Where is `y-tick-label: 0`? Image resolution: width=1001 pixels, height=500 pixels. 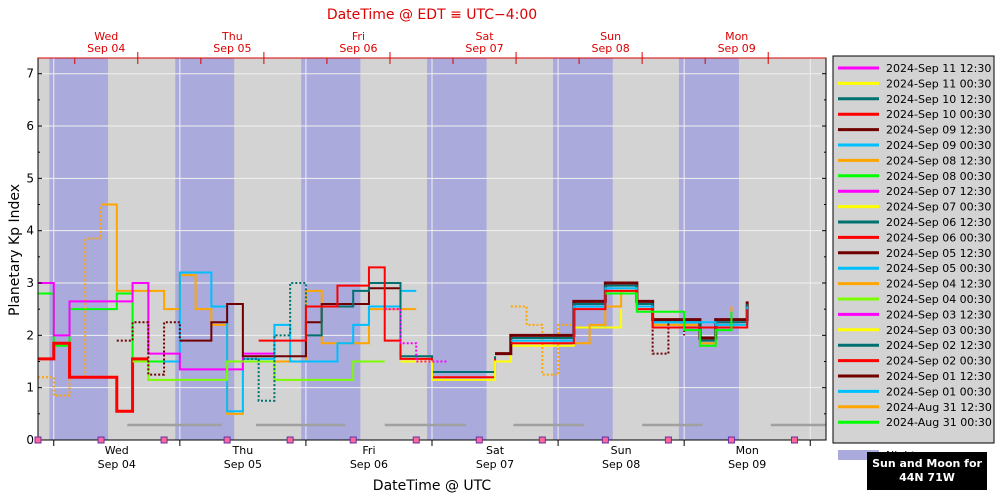 y-tick-label: 0 is located at coordinates (30, 440).